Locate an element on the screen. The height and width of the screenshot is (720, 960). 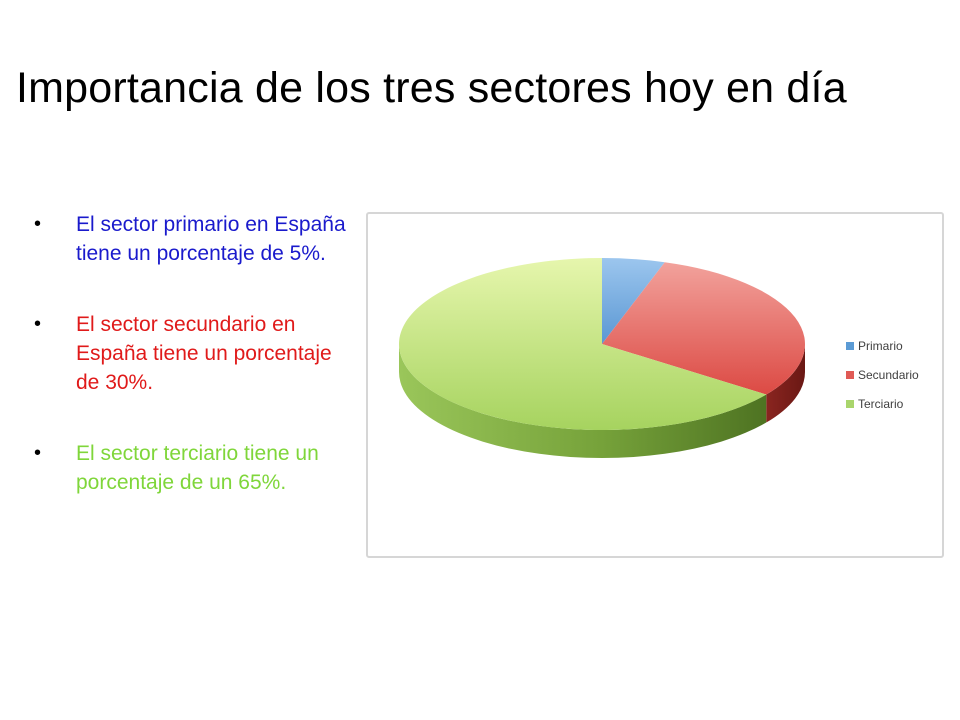
legend-label-terciario: Terciario is located at coordinates (881, 404).